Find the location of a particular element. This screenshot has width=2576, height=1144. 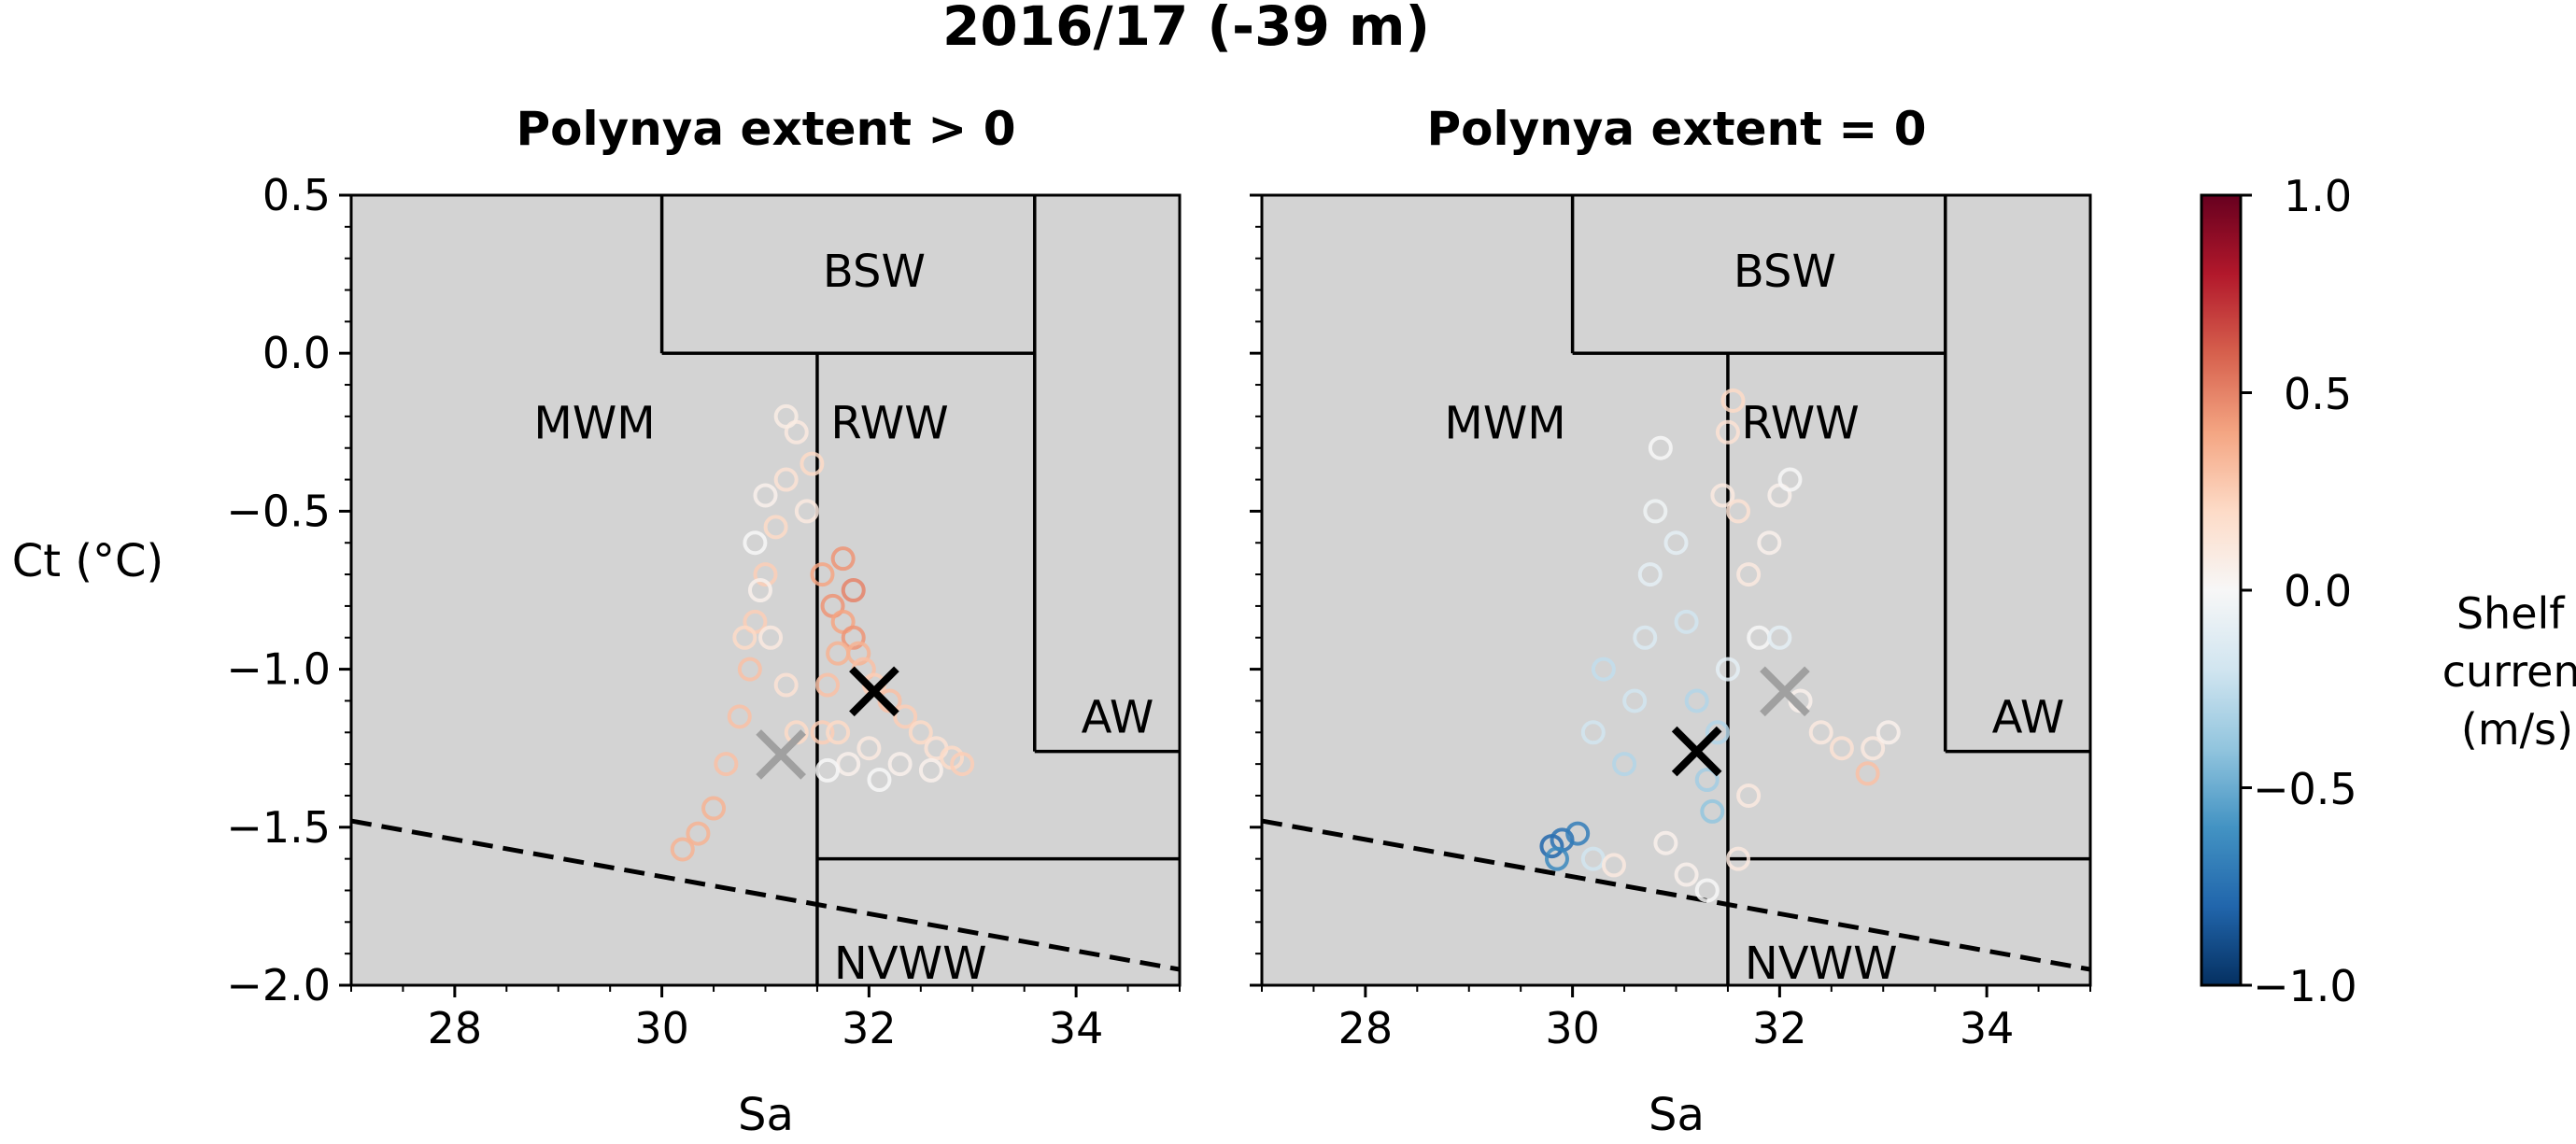

colorbar-label-line: current is located at coordinates (2509, 671).